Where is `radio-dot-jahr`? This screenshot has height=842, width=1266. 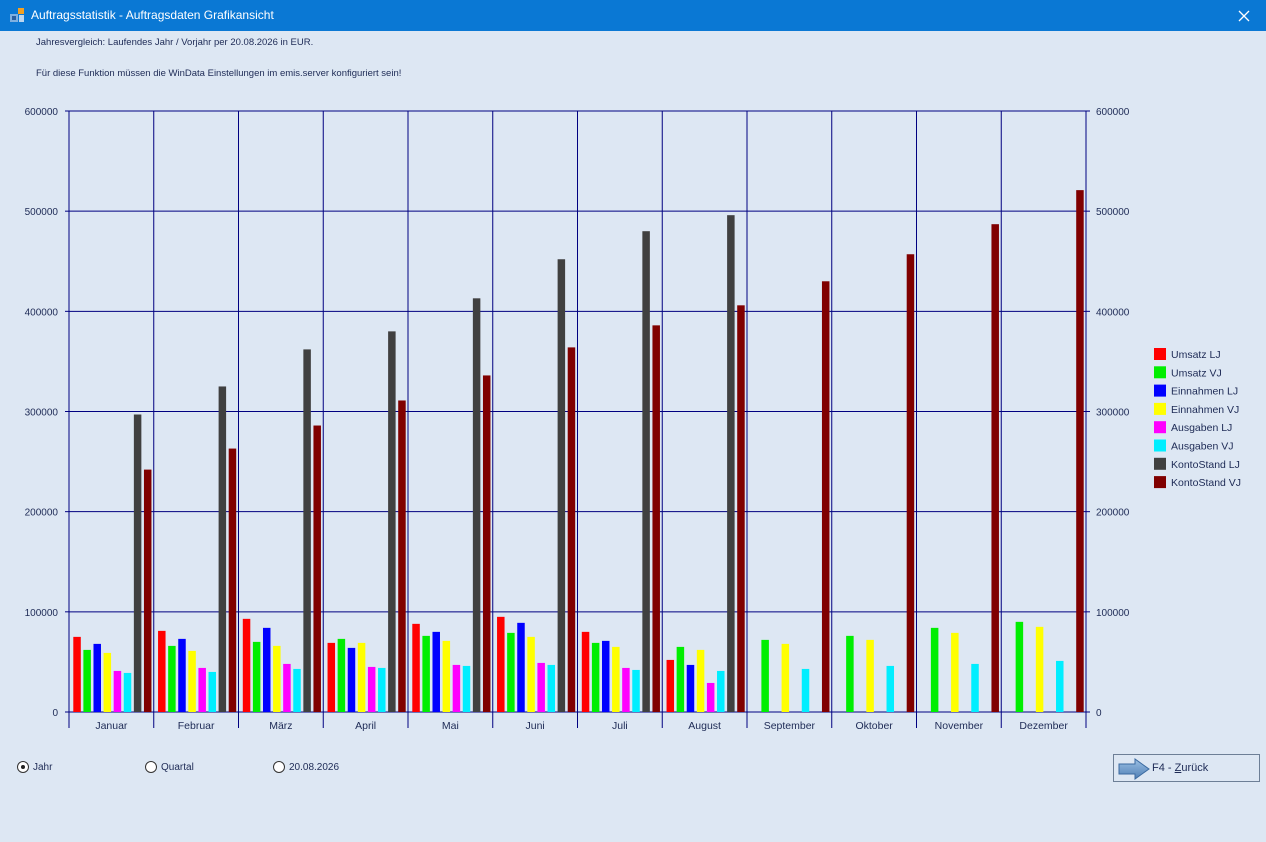
radio-dot-jahr is located at coordinates (23, 767).